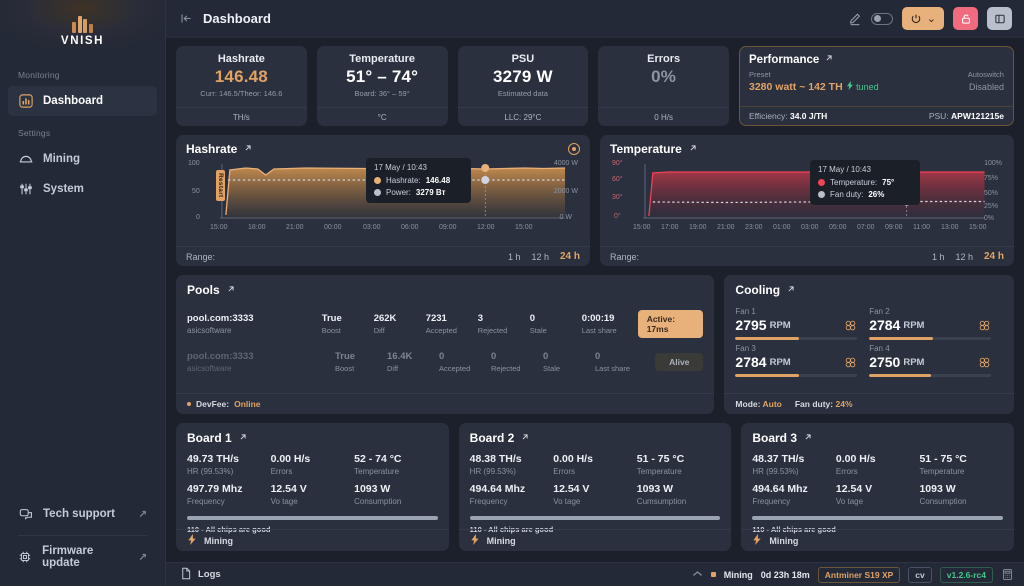 This screenshot has height=586, width=1024. Describe the element at coordinates (569, 362) in the screenshot. I see `pool-metric-stale: 0 Stale` at that location.